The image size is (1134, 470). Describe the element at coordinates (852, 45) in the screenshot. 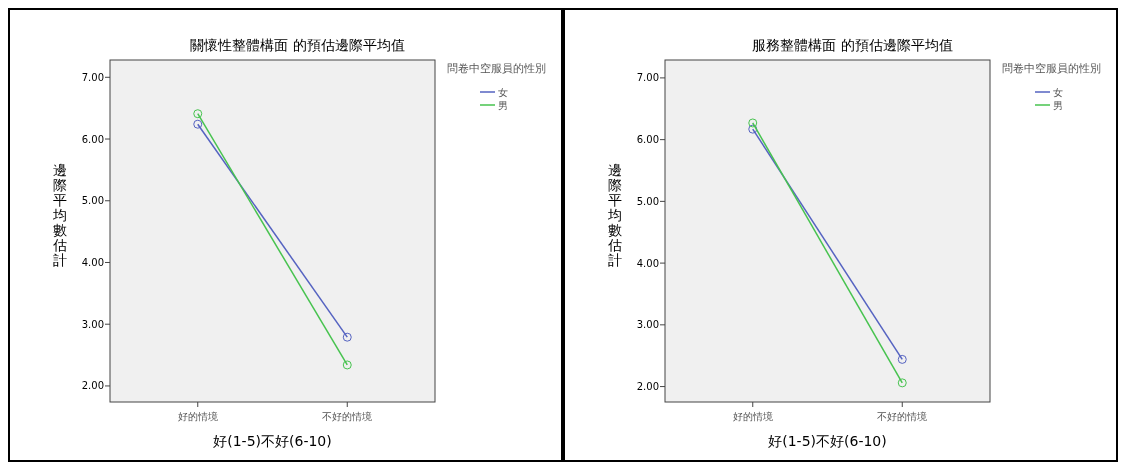

I see `chart-title: 服務整體構面 的預估邊際平均值` at that location.